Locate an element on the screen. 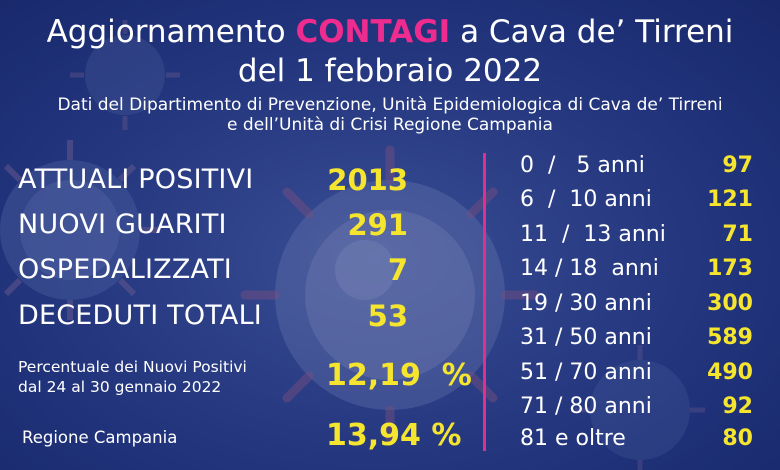 Image resolution: width=780 pixels, height=470 pixels. age-value: 589 is located at coordinates (730, 337).